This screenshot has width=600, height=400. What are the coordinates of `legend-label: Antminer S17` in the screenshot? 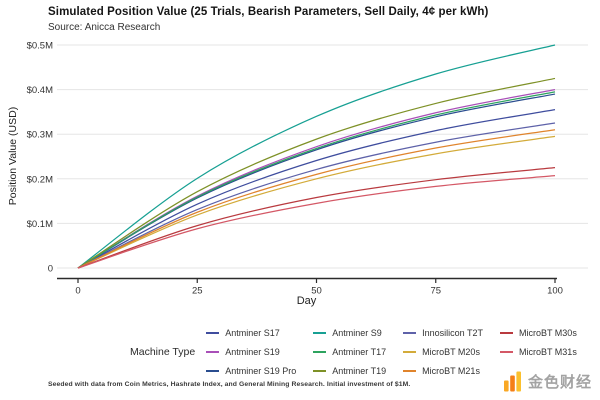 It's located at (252, 332).